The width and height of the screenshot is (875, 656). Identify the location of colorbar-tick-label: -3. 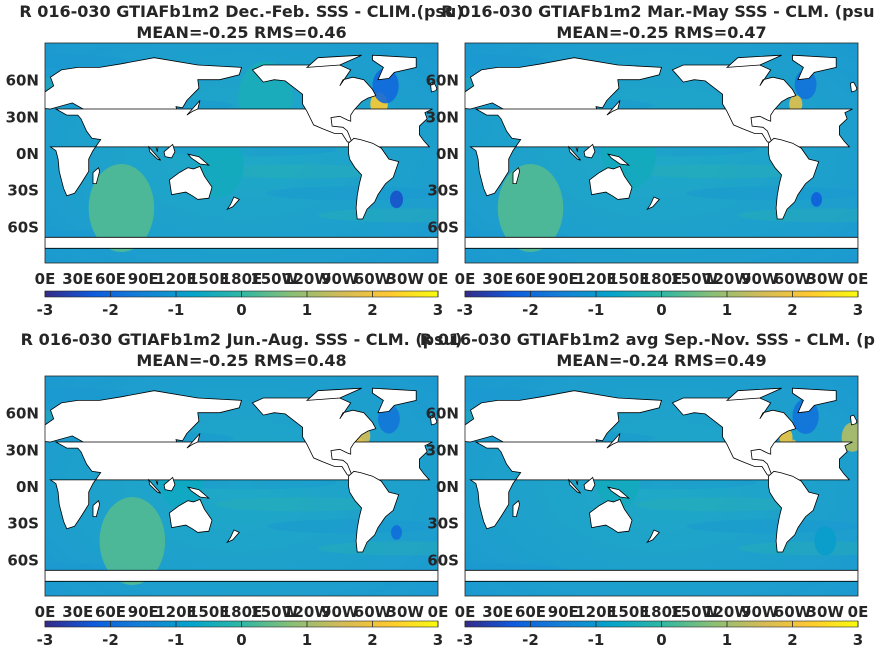
(45, 640).